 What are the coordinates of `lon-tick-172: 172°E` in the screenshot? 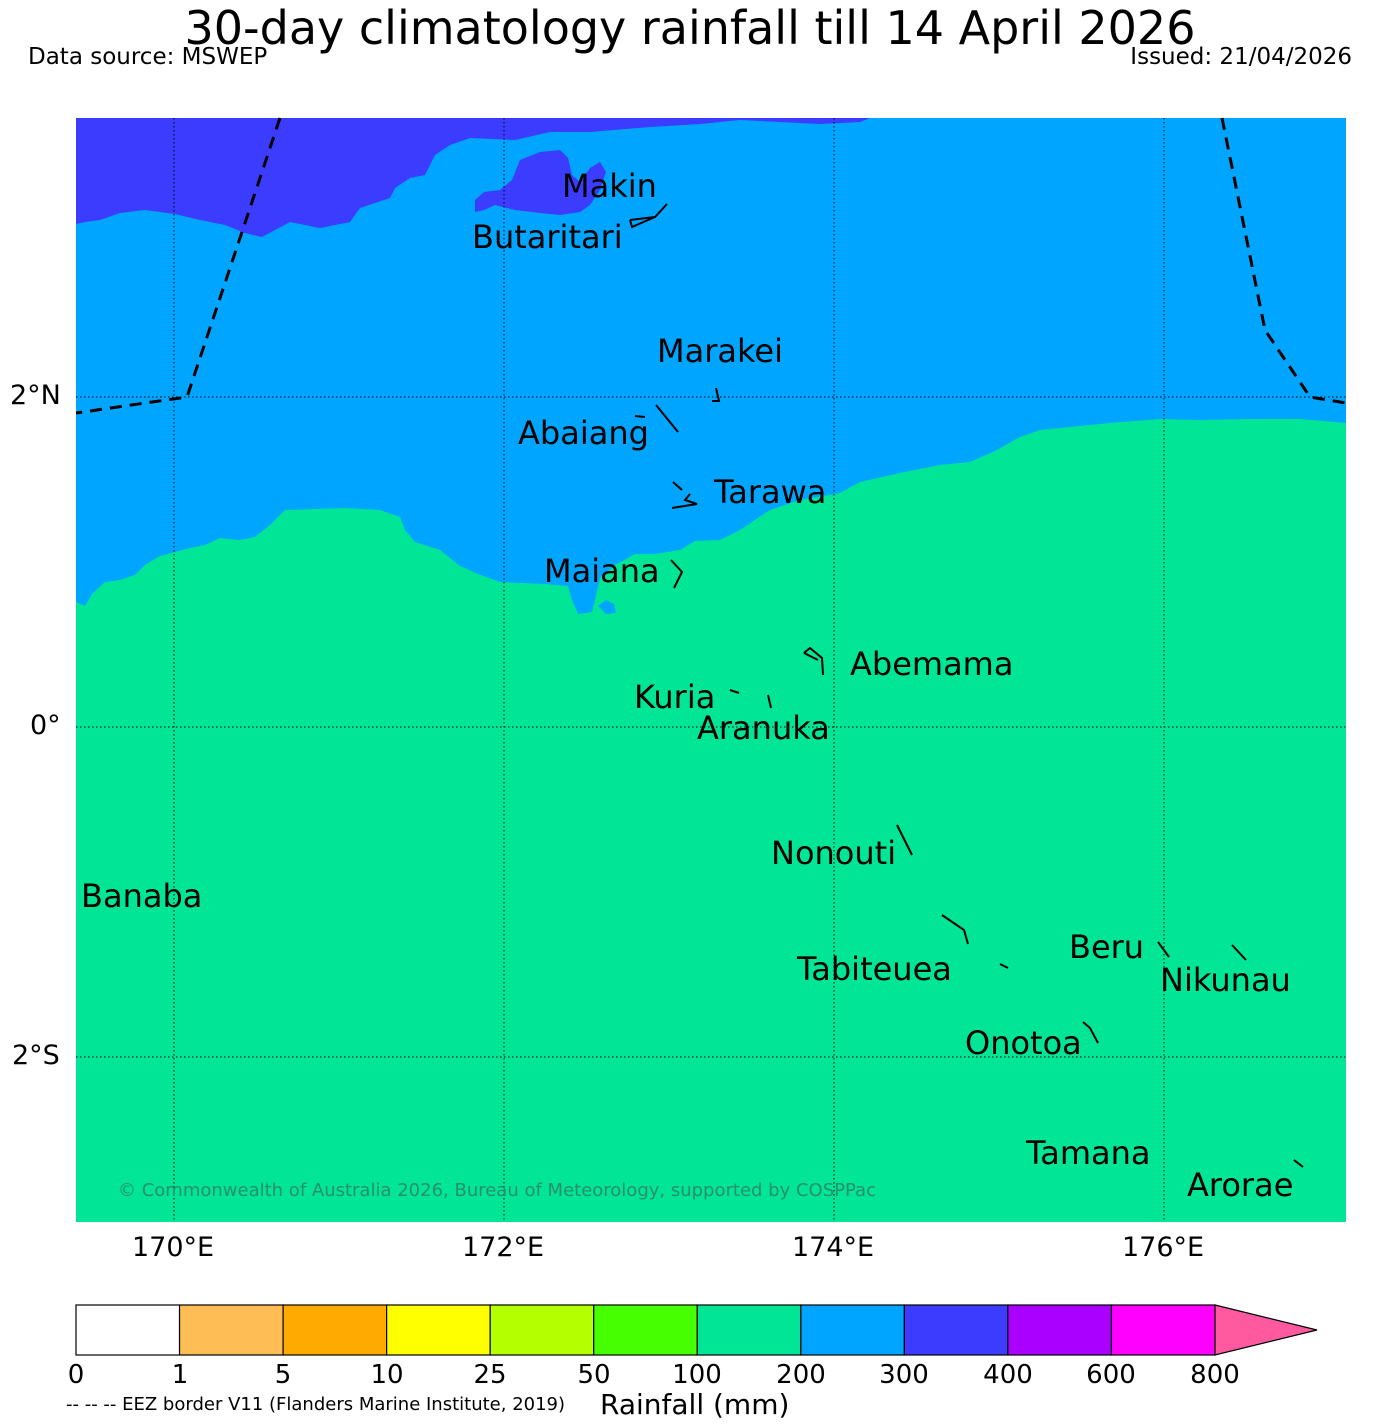 It's located at (503, 1247).